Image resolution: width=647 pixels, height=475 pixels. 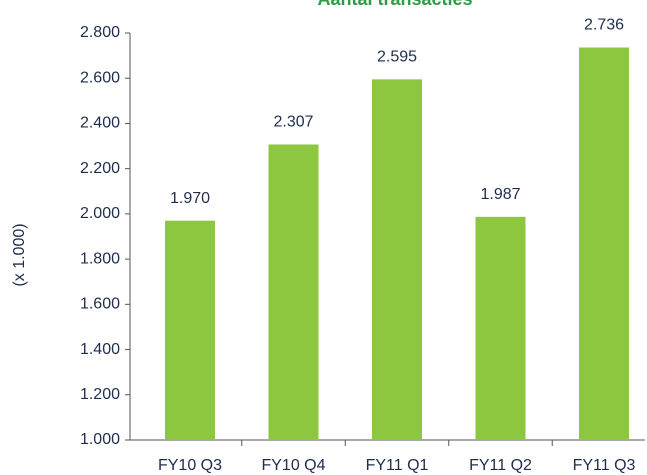 I want to click on x-tick-label: FY11 Q1, so click(x=397, y=465).